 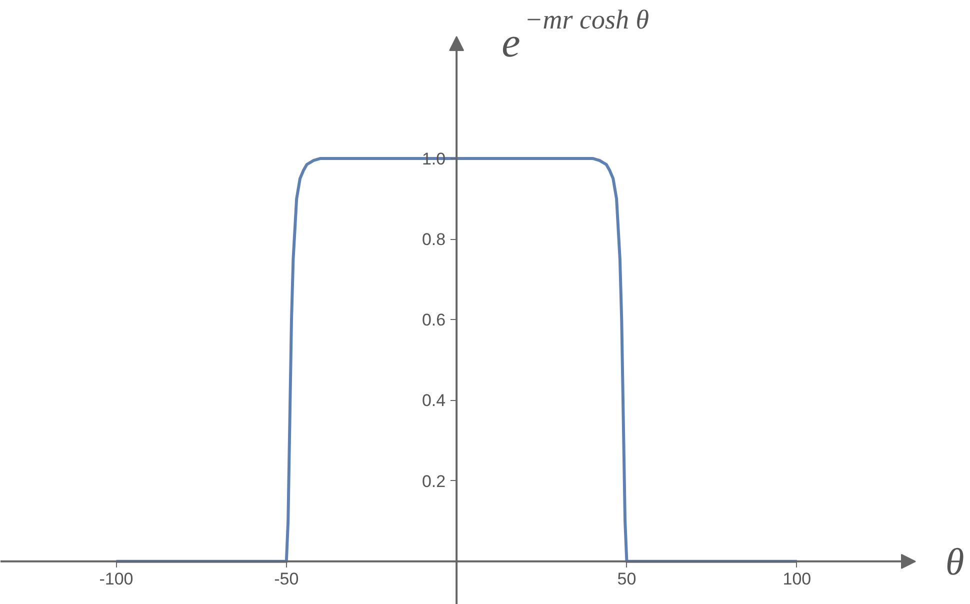 What do you see at coordinates (434, 481) in the screenshot?
I see `y-tick-label: 0.2` at bounding box center [434, 481].